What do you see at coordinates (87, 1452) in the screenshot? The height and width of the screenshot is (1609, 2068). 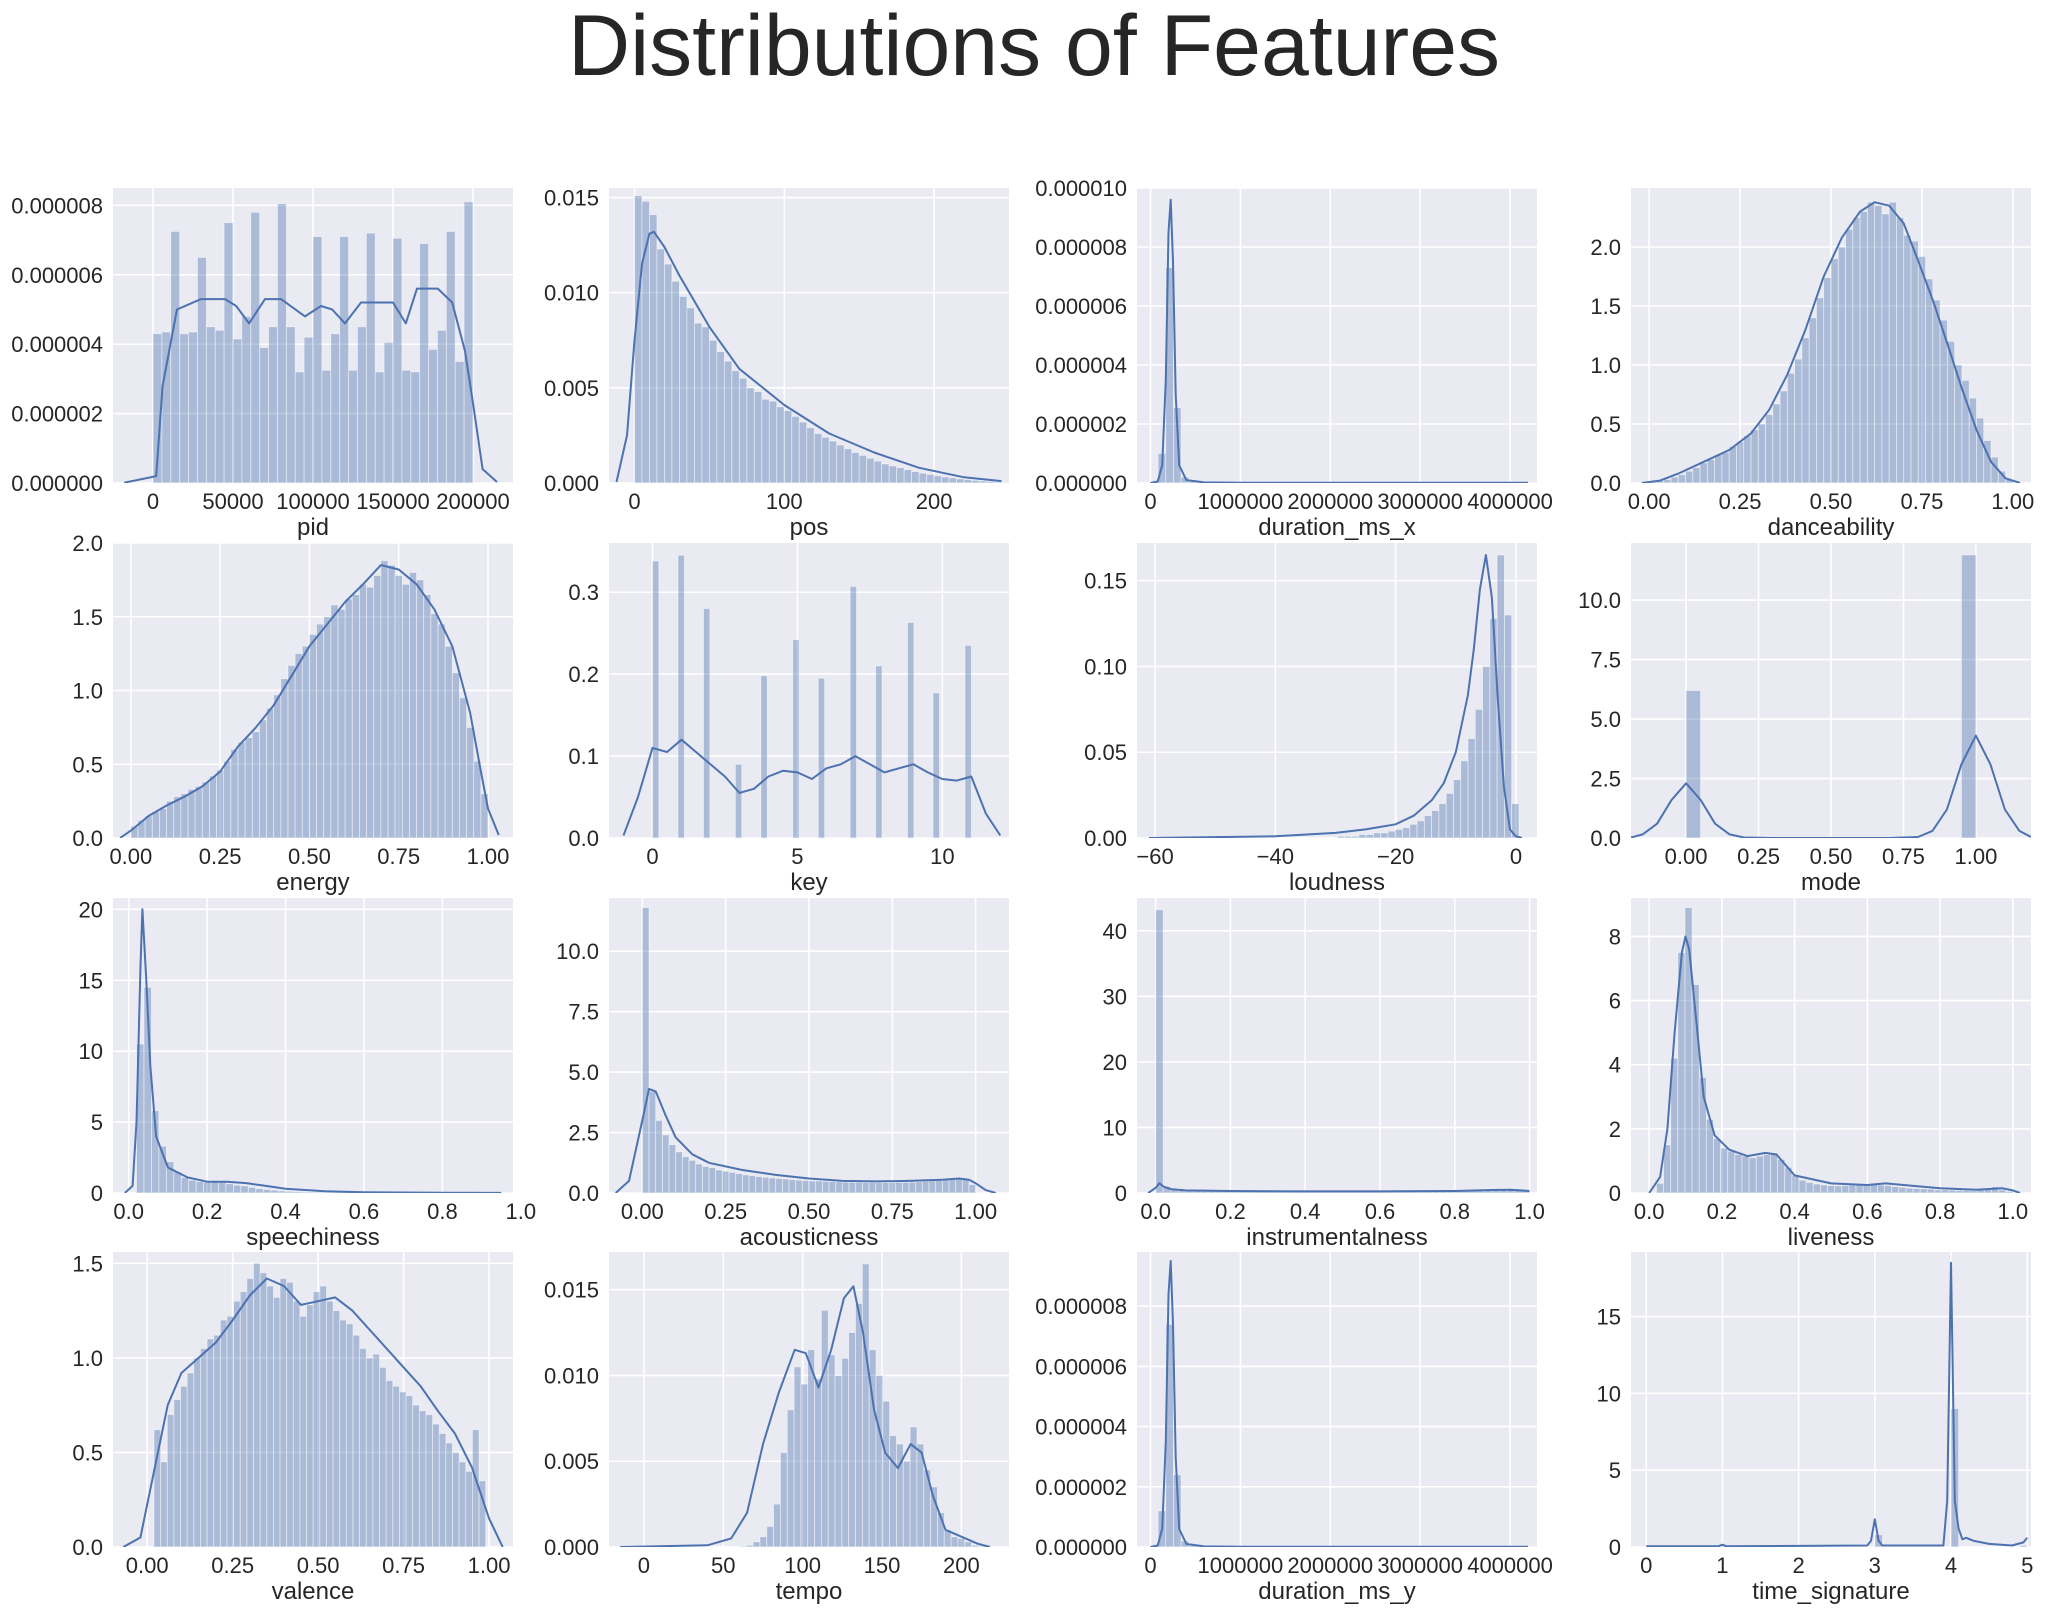 I see `y-tick-label: 0.5` at bounding box center [87, 1452].